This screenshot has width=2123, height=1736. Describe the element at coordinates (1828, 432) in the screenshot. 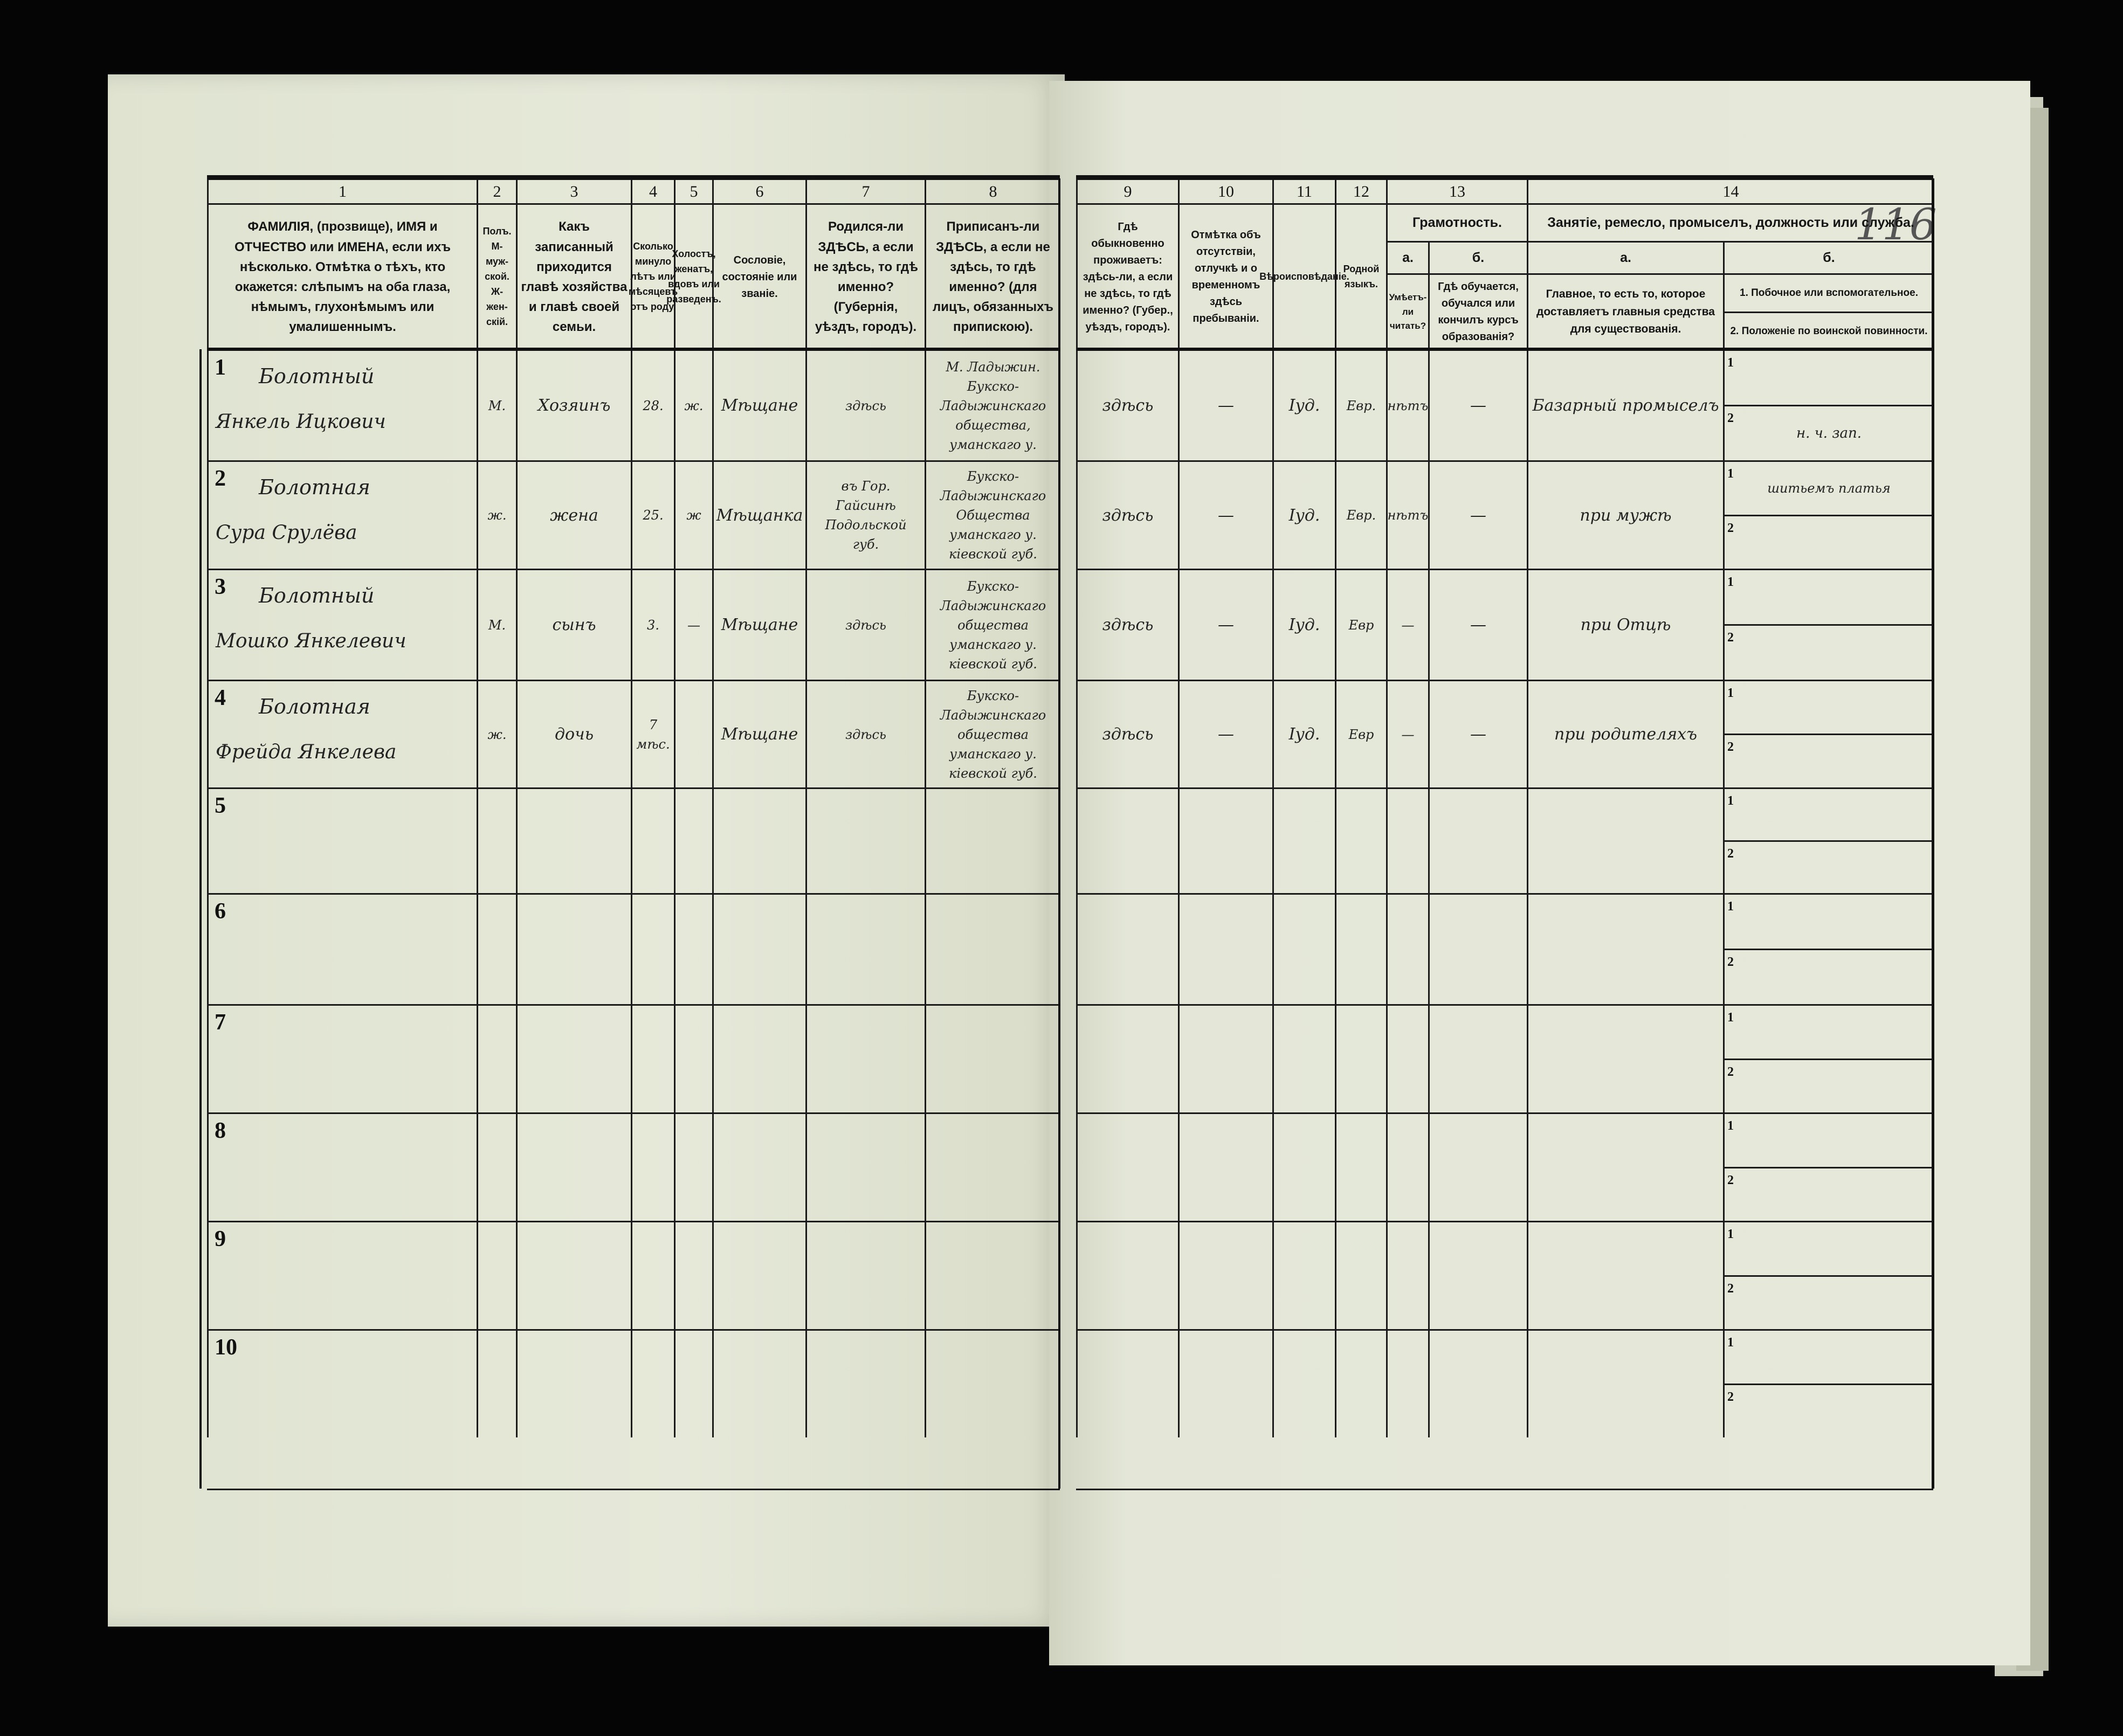

I see `military-status-cell: н. ч. зап.` at that location.